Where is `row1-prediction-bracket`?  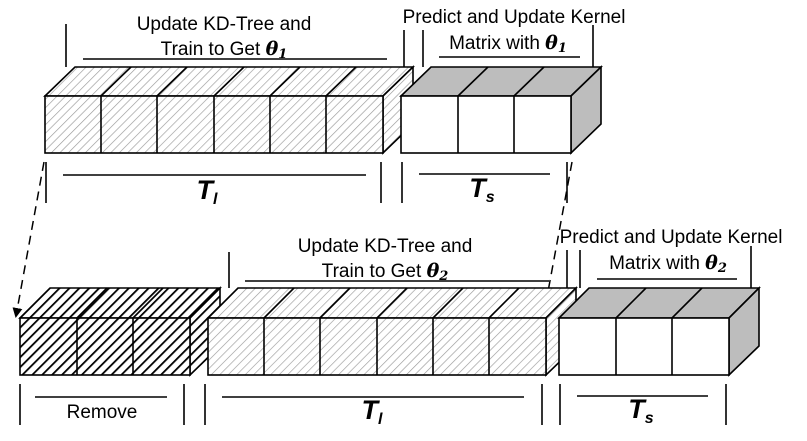
row1-prediction-bracket is located at coordinates (508, 46).